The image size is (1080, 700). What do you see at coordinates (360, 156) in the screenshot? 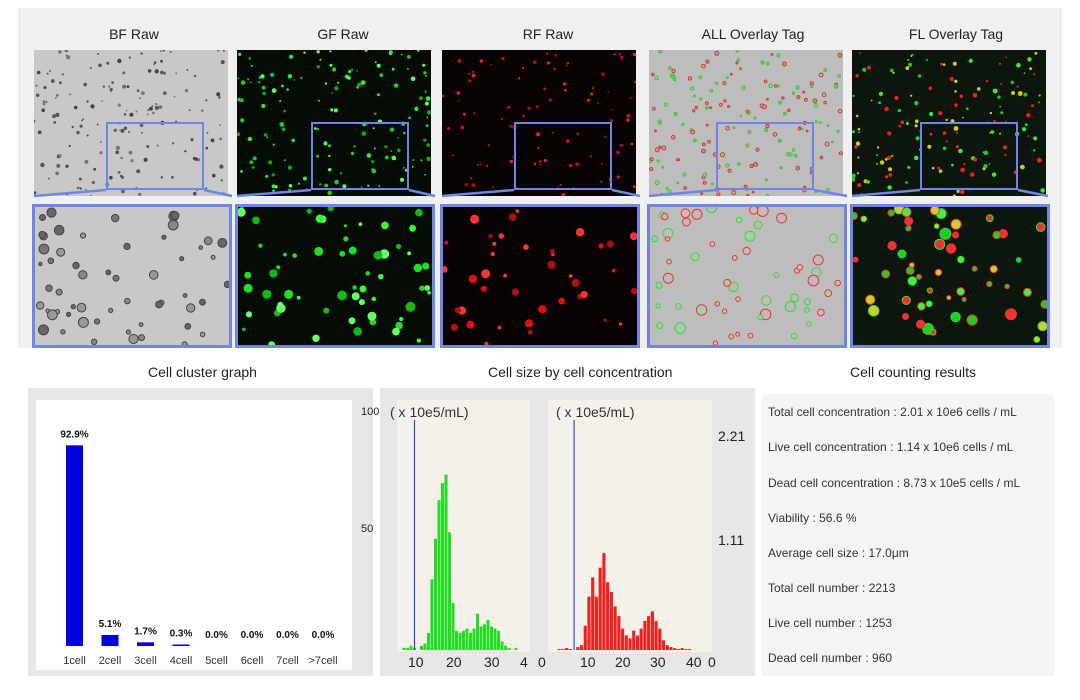
I see `gf-zoom-selection` at bounding box center [360, 156].